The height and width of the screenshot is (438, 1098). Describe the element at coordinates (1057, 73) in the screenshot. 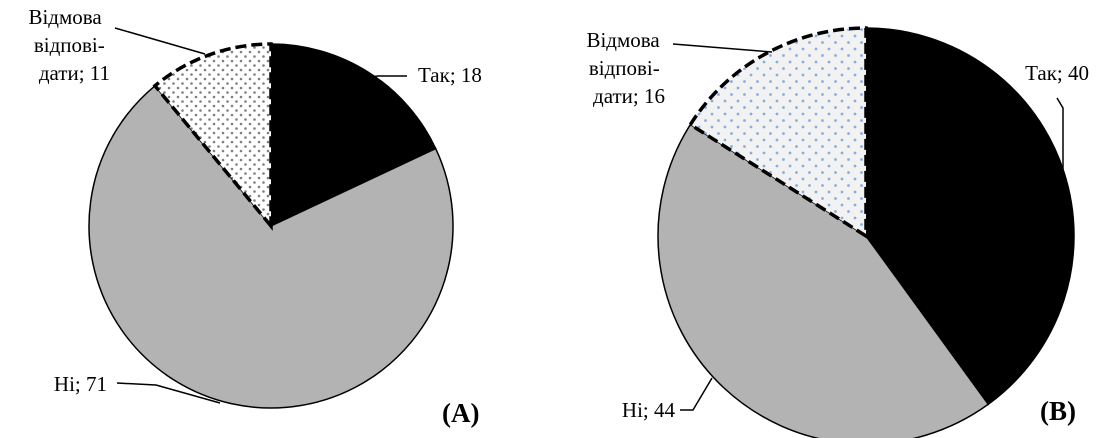

I see `slice-label-b-yes: Так; 40` at that location.